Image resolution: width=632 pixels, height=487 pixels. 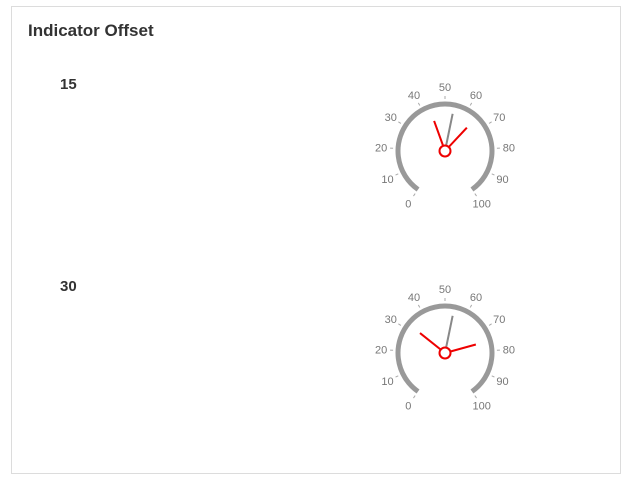 What do you see at coordinates (91, 30) in the screenshot?
I see `panel-title: Indicator Offset` at bounding box center [91, 30].